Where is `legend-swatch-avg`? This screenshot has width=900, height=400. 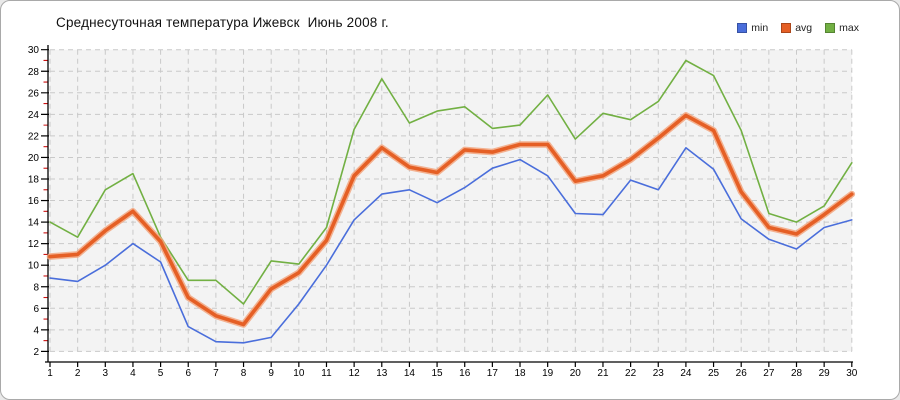
legend-swatch-avg is located at coordinates (786, 28).